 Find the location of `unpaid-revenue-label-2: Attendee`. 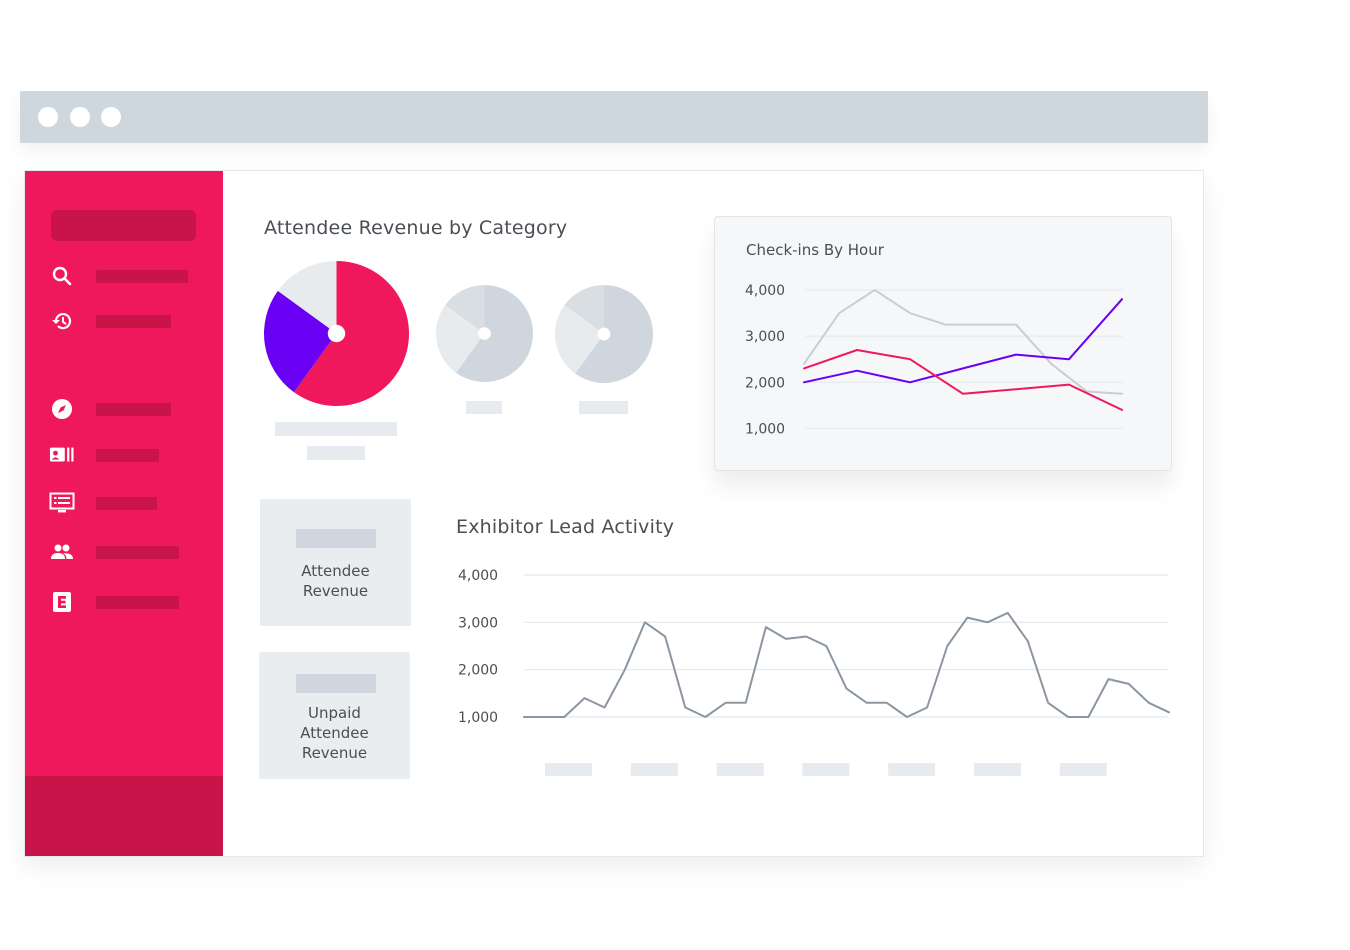

unpaid-revenue-label-2: Attendee is located at coordinates (334, 733).